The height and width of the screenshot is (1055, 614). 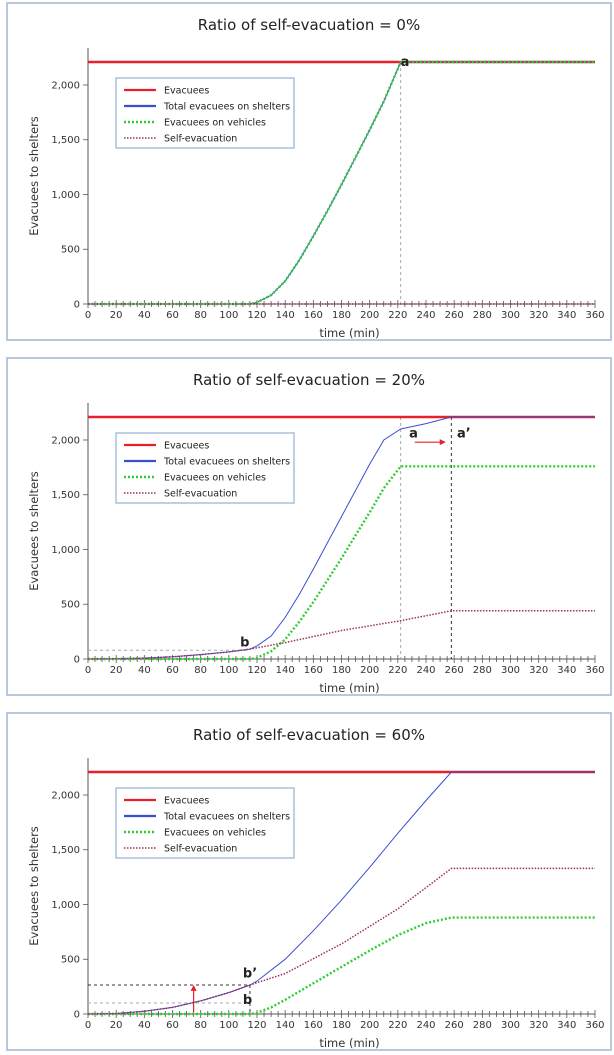 I want to click on series-line-evacuees-on-vehicles, so click(x=341, y=966).